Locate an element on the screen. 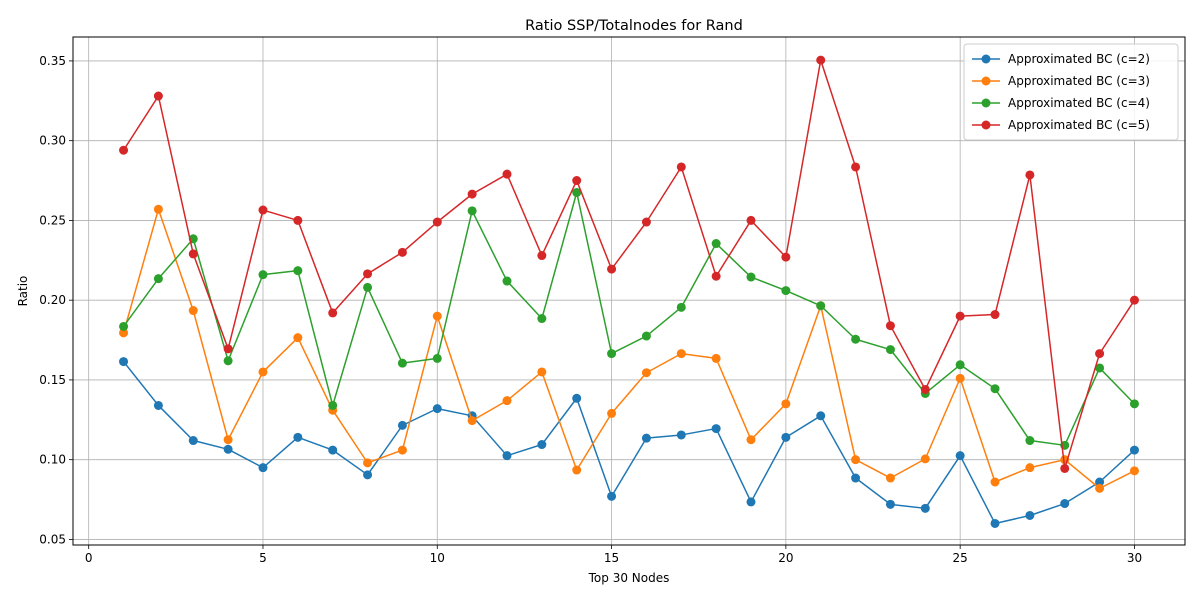  legend-swatch-marker is located at coordinates (986, 81).